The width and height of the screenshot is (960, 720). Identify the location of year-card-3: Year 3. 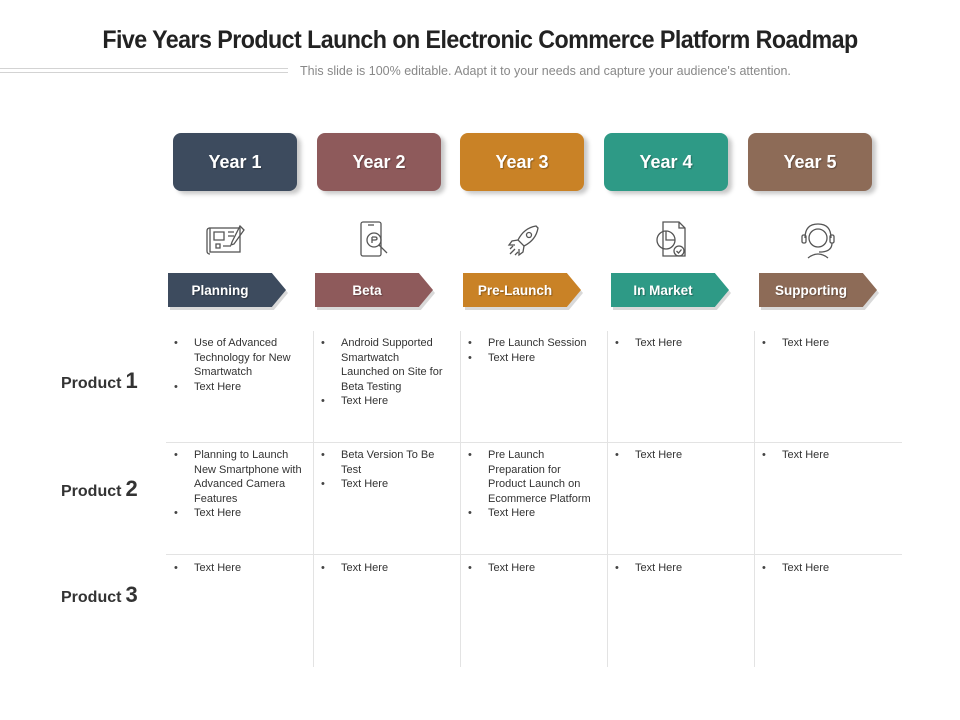
(522, 162).